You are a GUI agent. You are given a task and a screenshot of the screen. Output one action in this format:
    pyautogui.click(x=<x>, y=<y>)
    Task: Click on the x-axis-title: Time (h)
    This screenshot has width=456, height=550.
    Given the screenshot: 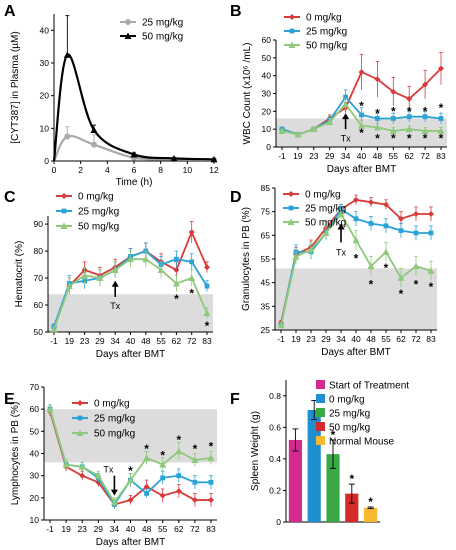 What is the action you would take?
    pyautogui.click(x=134, y=182)
    